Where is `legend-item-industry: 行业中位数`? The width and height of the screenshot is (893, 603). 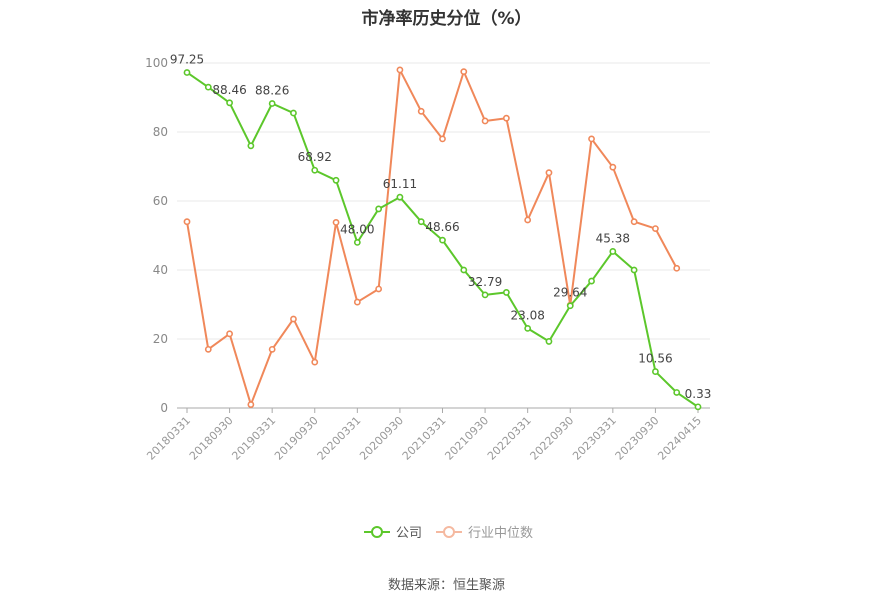
legend-item-industry: 行业中位数 is located at coordinates (484, 531).